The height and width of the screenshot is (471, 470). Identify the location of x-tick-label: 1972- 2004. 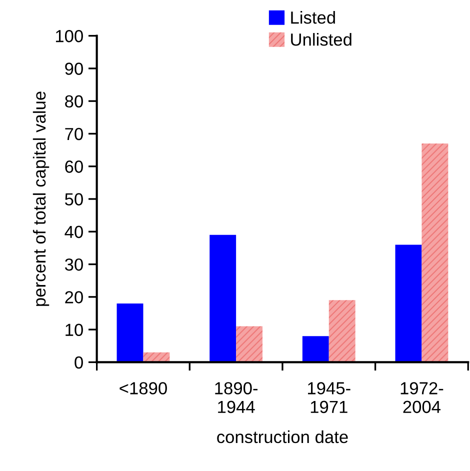
(422, 398).